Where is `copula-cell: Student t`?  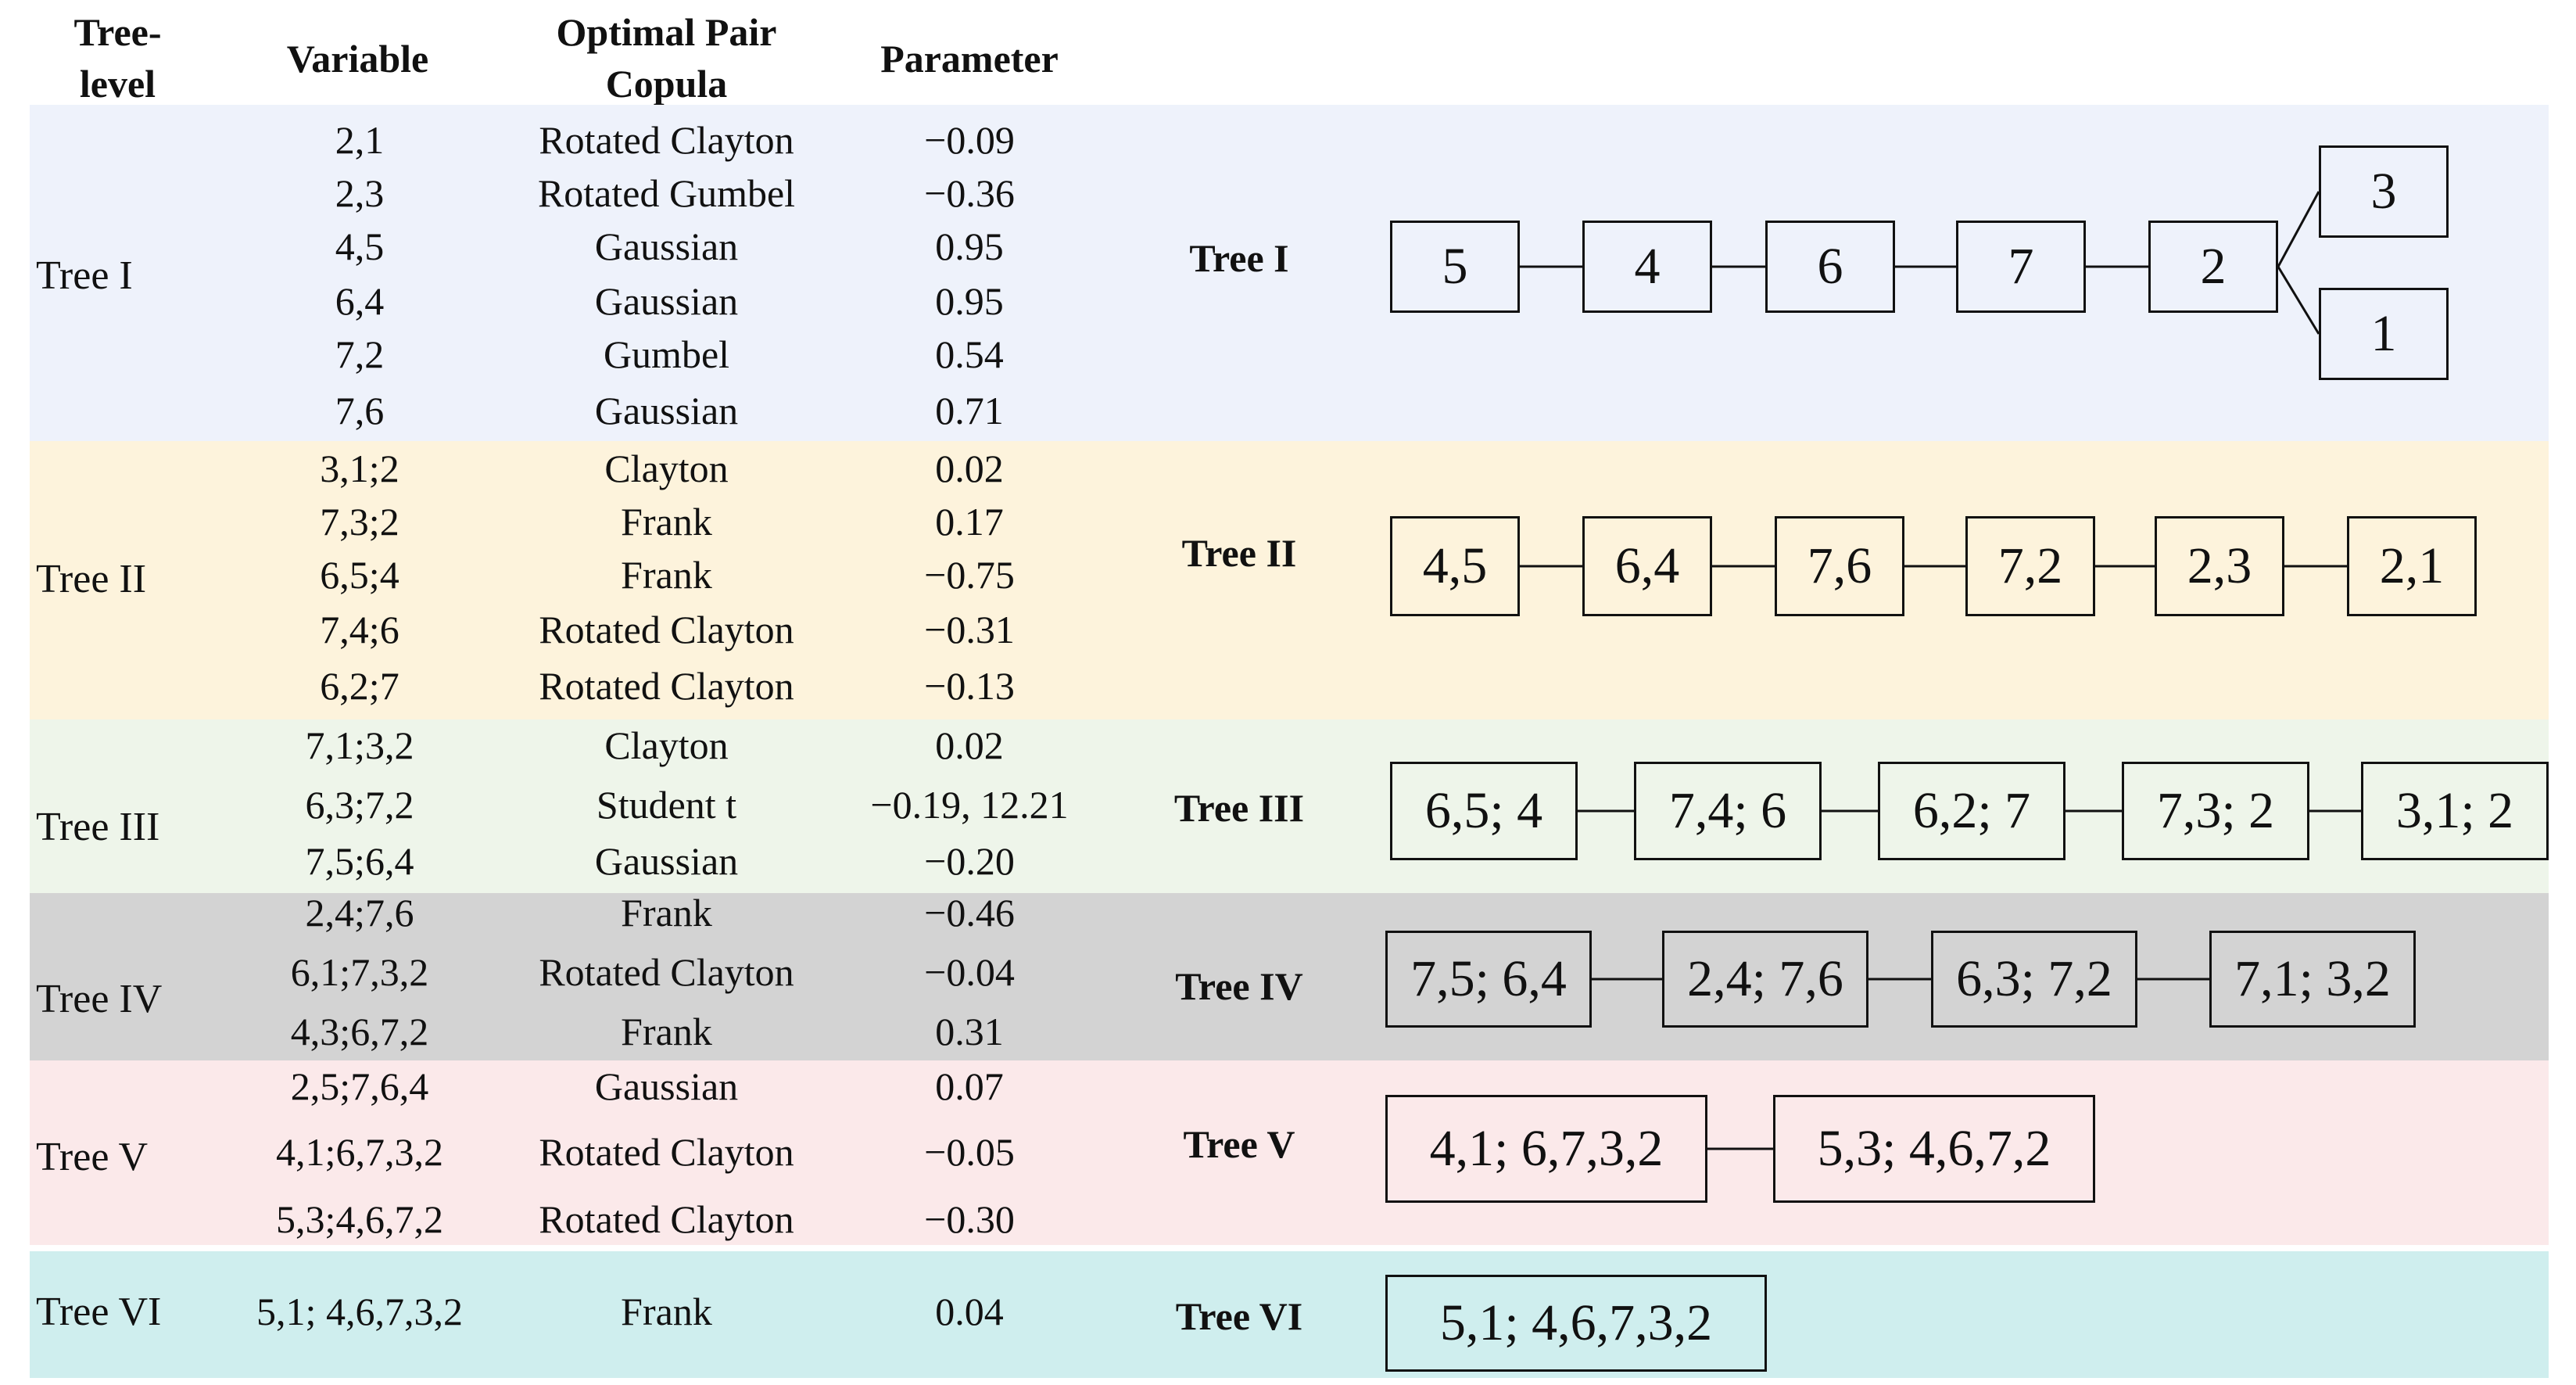
copula-cell: Student t is located at coordinates (666, 805).